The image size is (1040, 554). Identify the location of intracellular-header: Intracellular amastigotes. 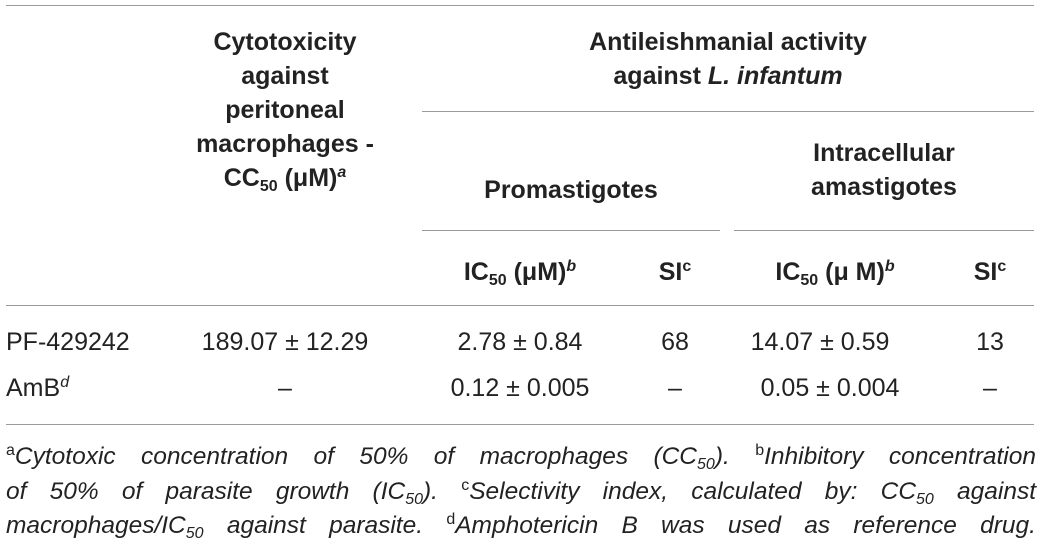
(884, 170).